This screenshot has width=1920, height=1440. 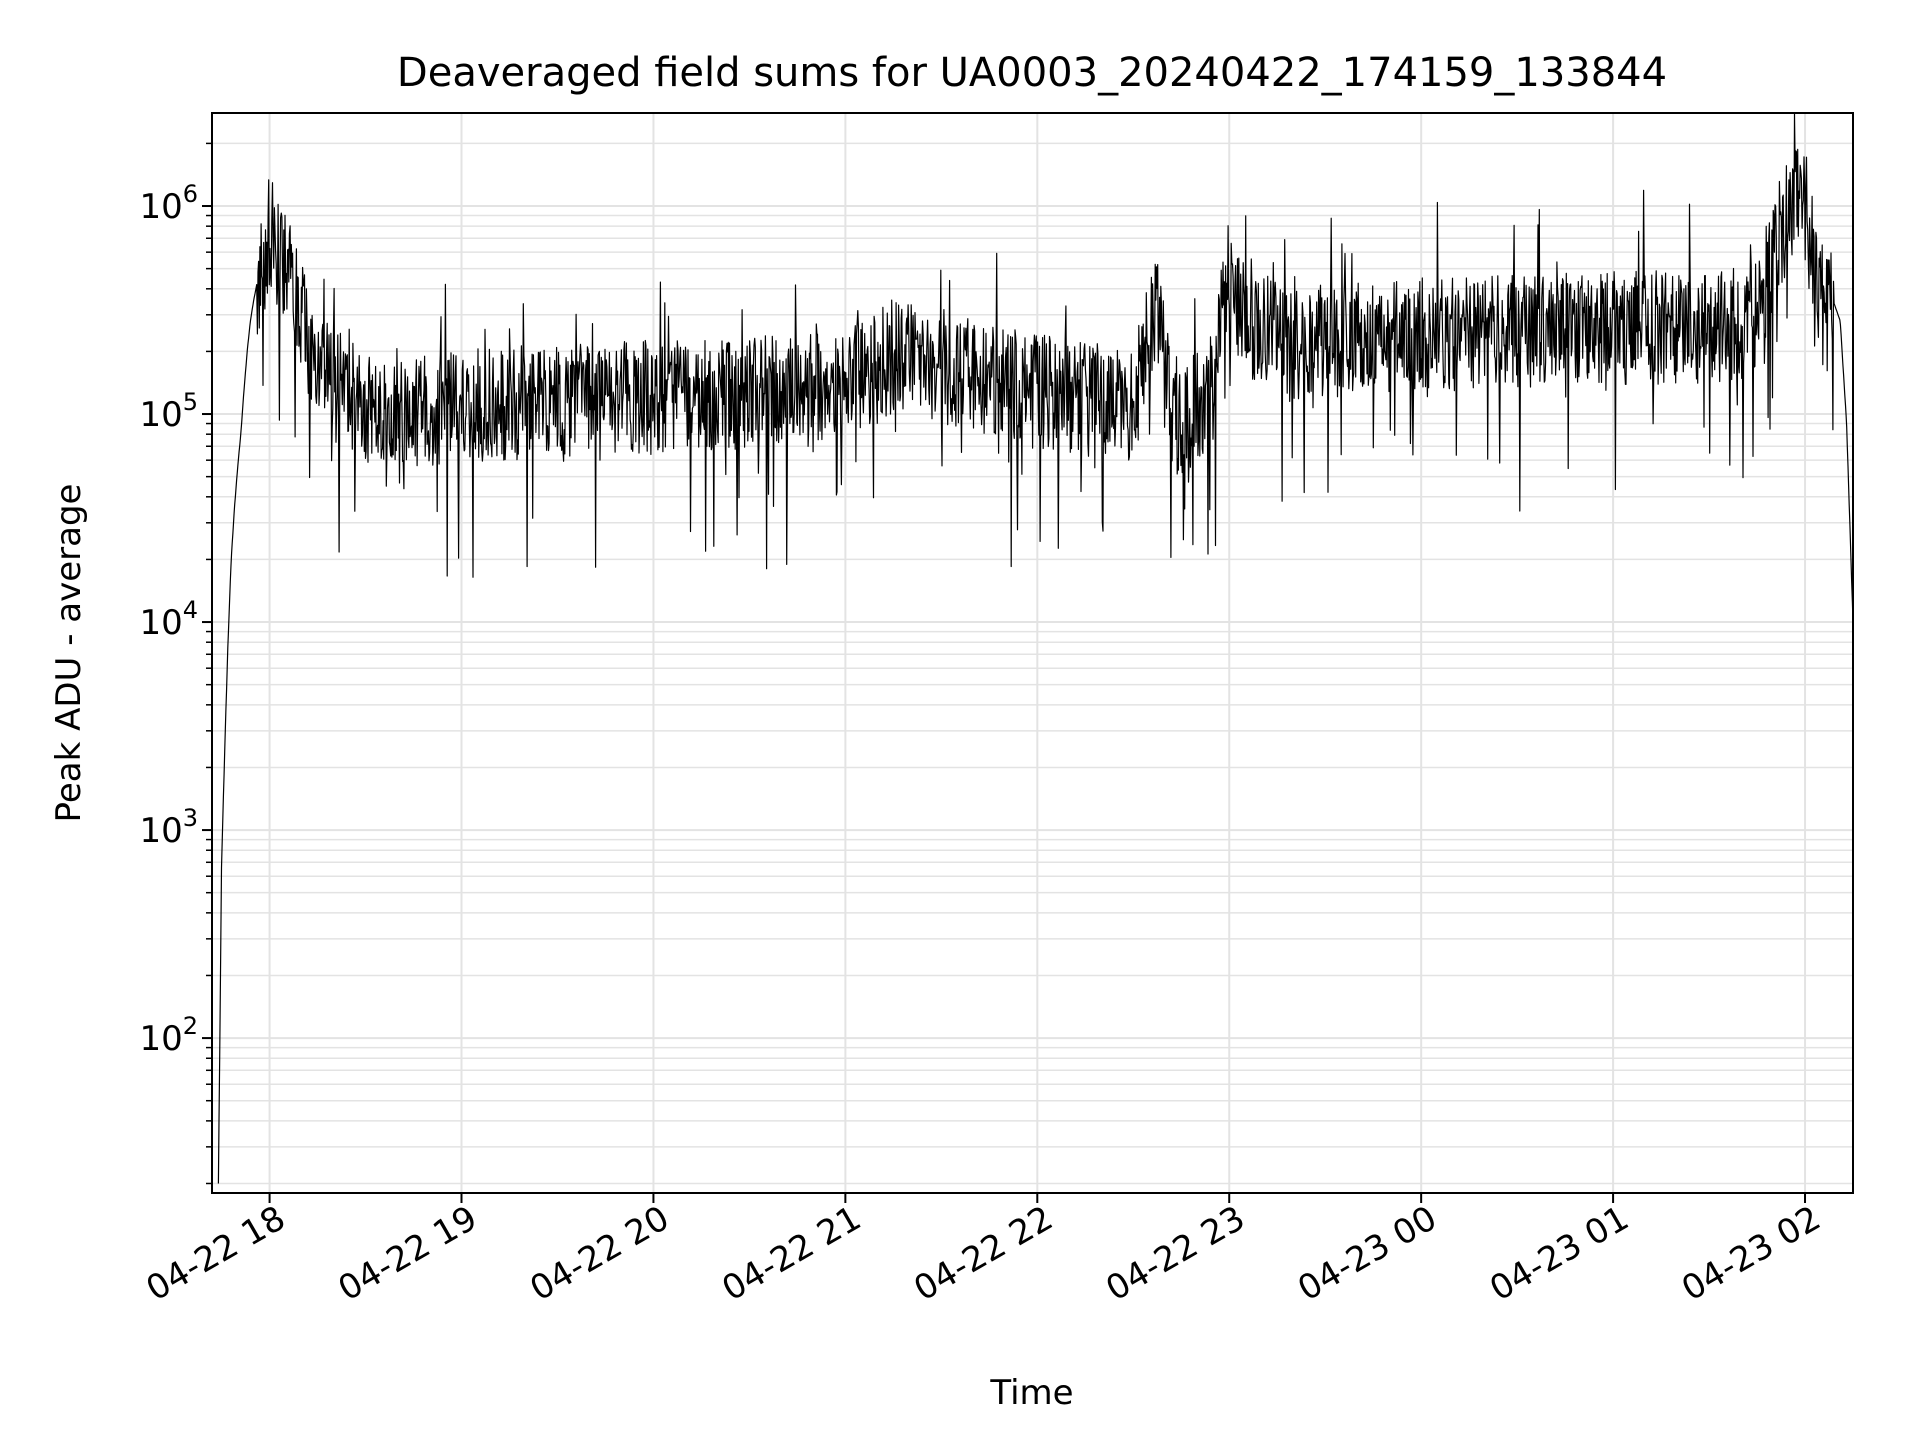 What do you see at coordinates (168, 827) in the screenshot?
I see `y-tick-label: 10³` at bounding box center [168, 827].